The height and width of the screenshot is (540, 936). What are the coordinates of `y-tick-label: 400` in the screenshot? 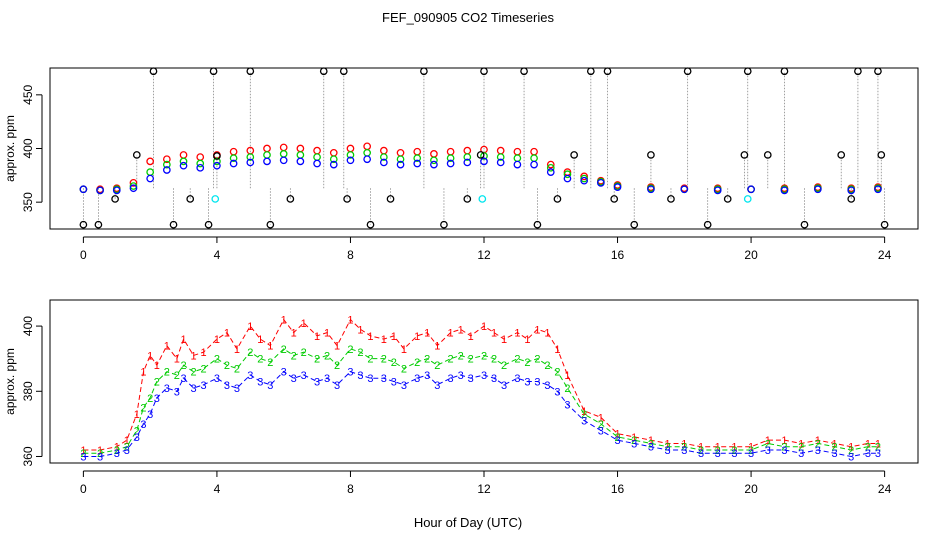 It's located at (28, 326).